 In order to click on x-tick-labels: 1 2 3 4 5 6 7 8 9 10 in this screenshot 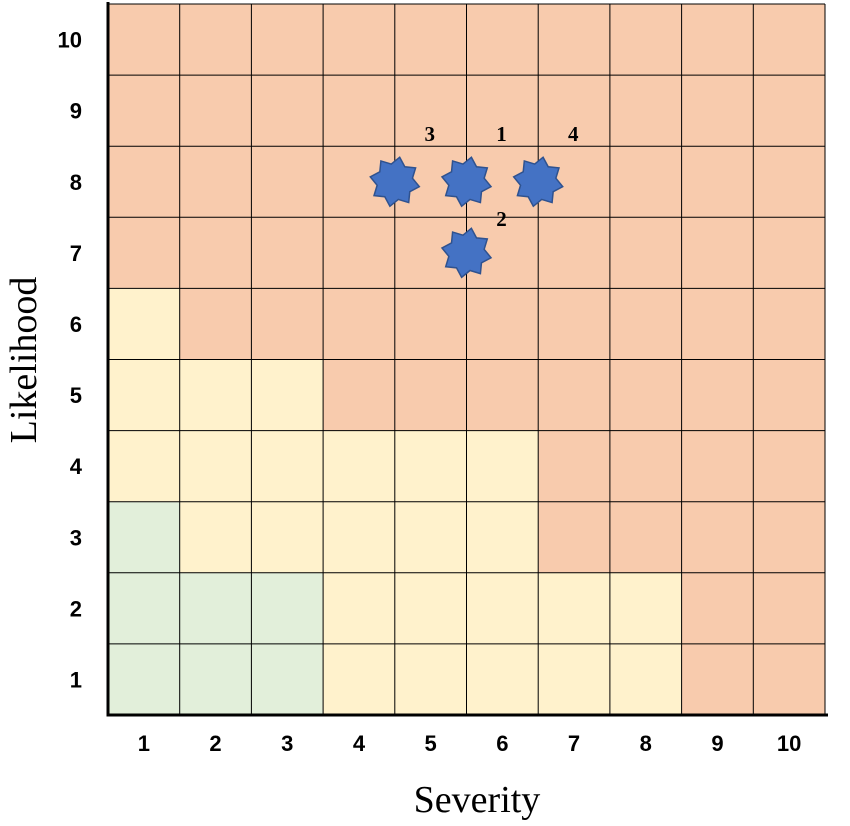, I will do `click(470, 743)`.